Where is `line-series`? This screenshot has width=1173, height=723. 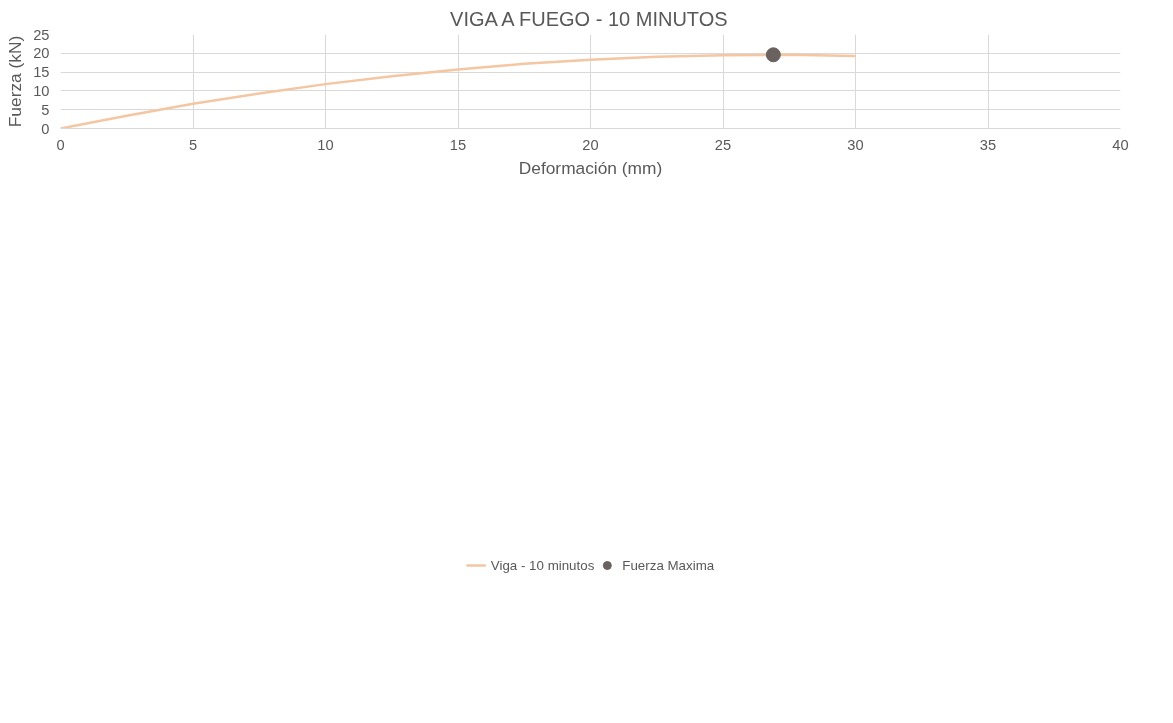 line-series is located at coordinates (458, 91).